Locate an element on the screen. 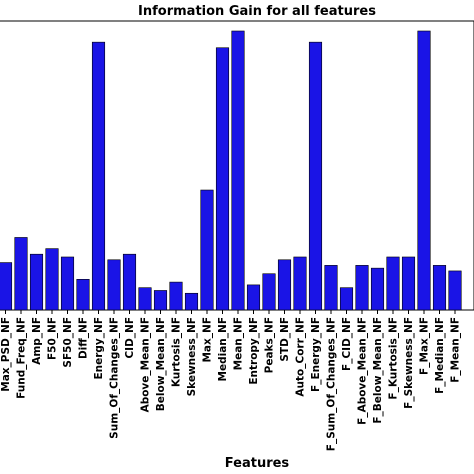 The height and width of the screenshot is (474, 474). x-tick-label: CID_NF is located at coordinates (130, 338).